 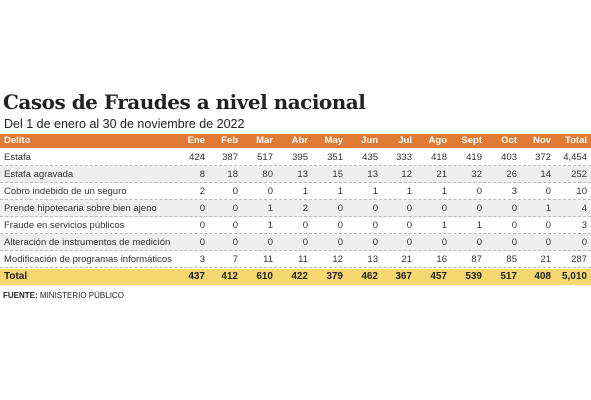 What do you see at coordinates (196, 276) in the screenshot?
I see `cell: 437` at bounding box center [196, 276].